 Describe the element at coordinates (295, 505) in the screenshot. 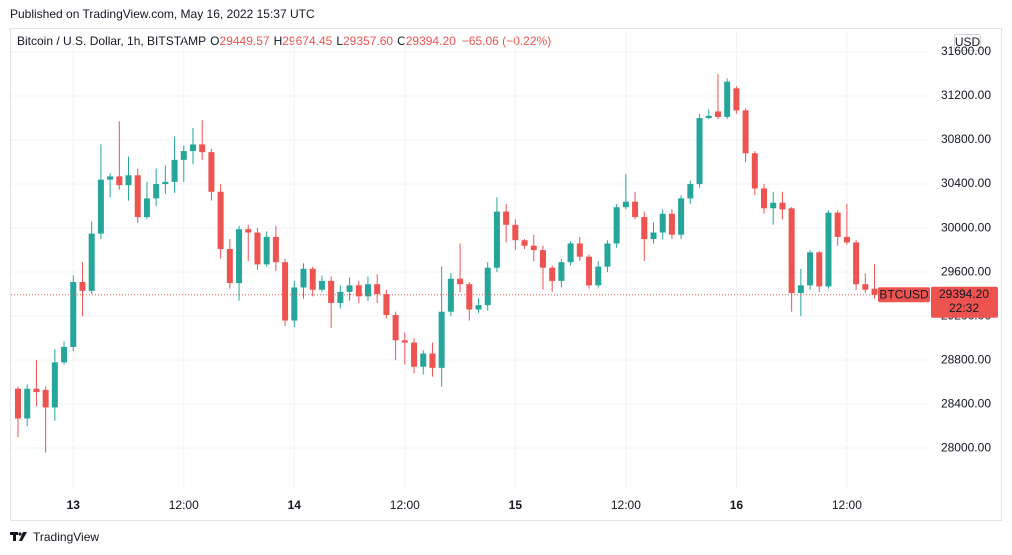

I see `x-tick-label: 14` at that location.